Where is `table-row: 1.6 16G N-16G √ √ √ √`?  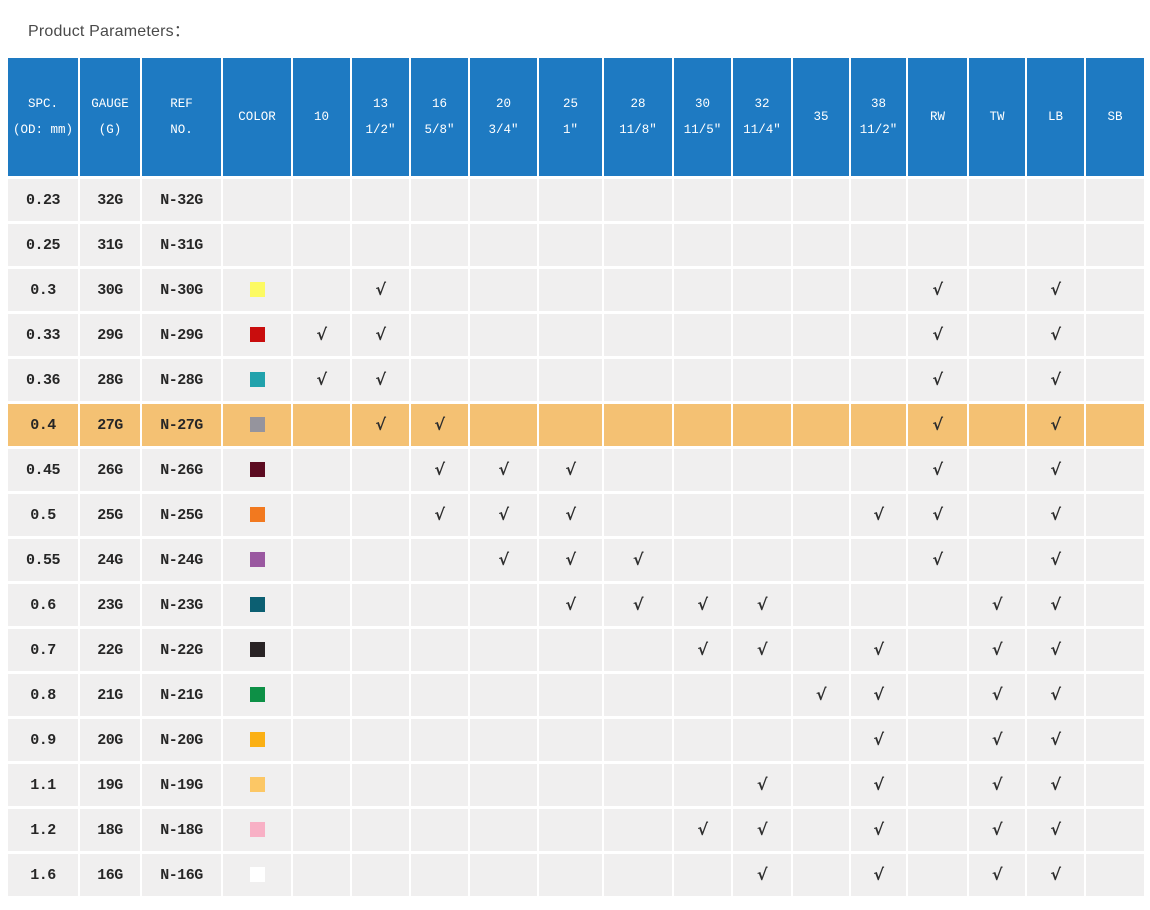 table-row: 1.6 16G N-16G √ √ √ √ is located at coordinates (576, 876).